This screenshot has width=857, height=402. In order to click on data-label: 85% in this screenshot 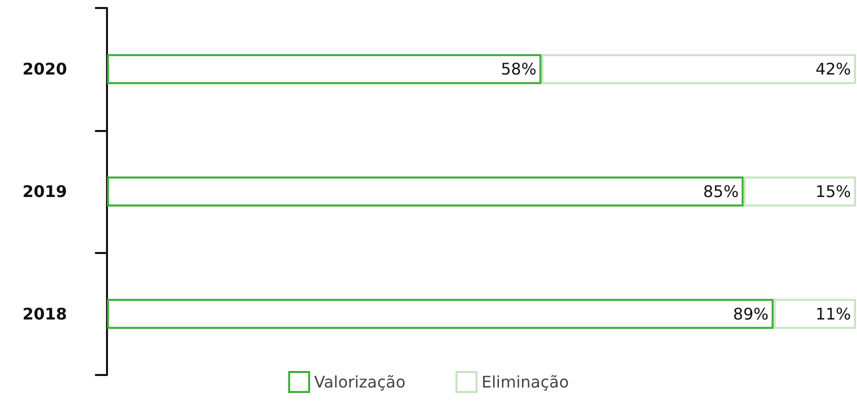, I will do `click(721, 191)`.